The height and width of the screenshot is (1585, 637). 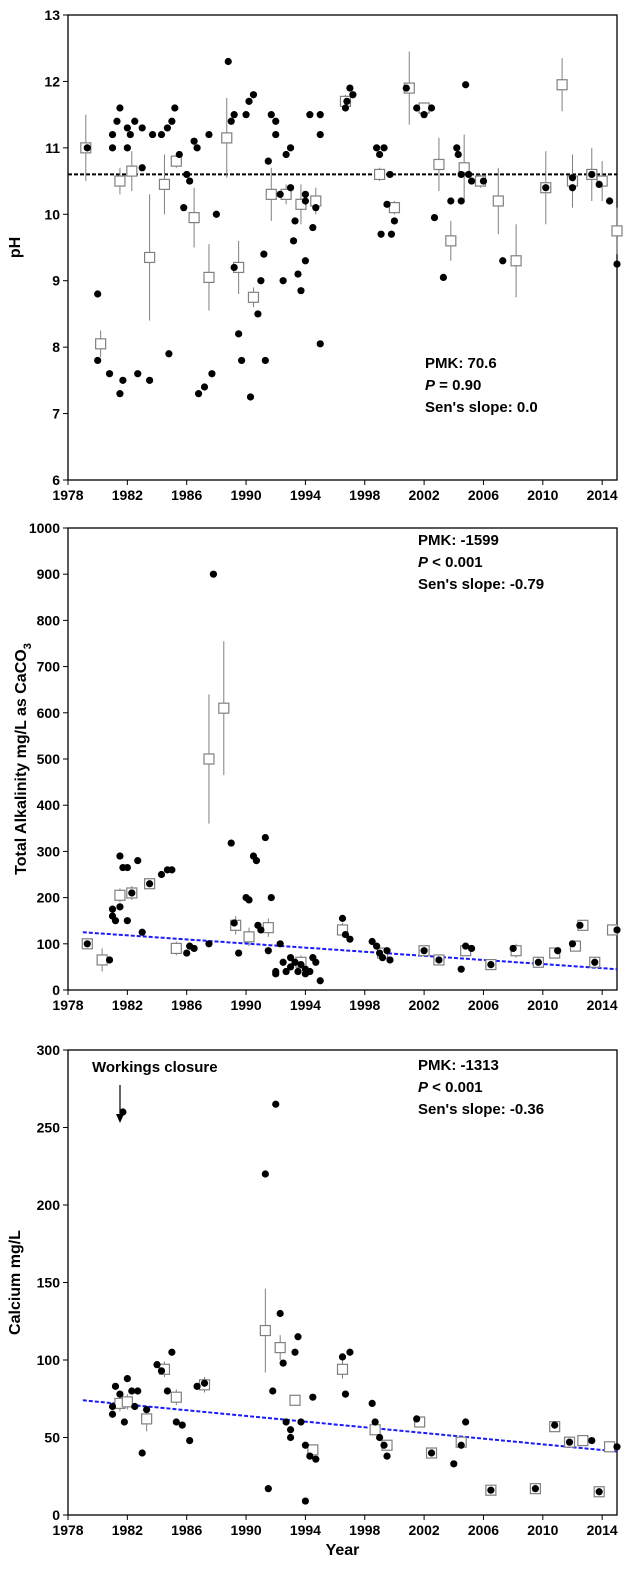 What do you see at coordinates (458, 1065) in the screenshot?
I see `pmk-label: PMK: -1313` at bounding box center [458, 1065].